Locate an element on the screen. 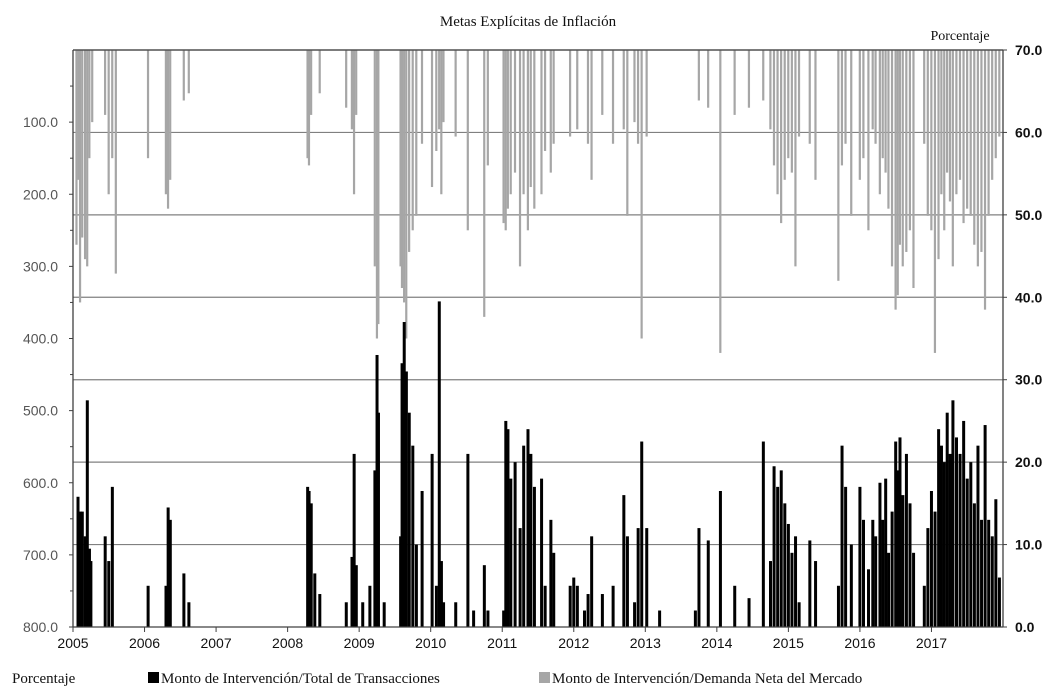 This screenshot has width=1051, height=687. x-tick-label-7: 2012 is located at coordinates (573, 643).